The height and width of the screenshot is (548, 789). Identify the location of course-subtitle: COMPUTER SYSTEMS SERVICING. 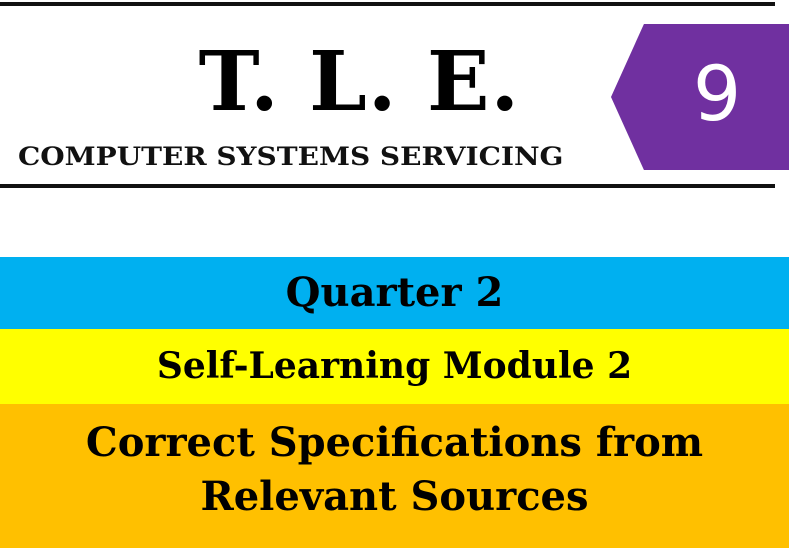
(291, 156).